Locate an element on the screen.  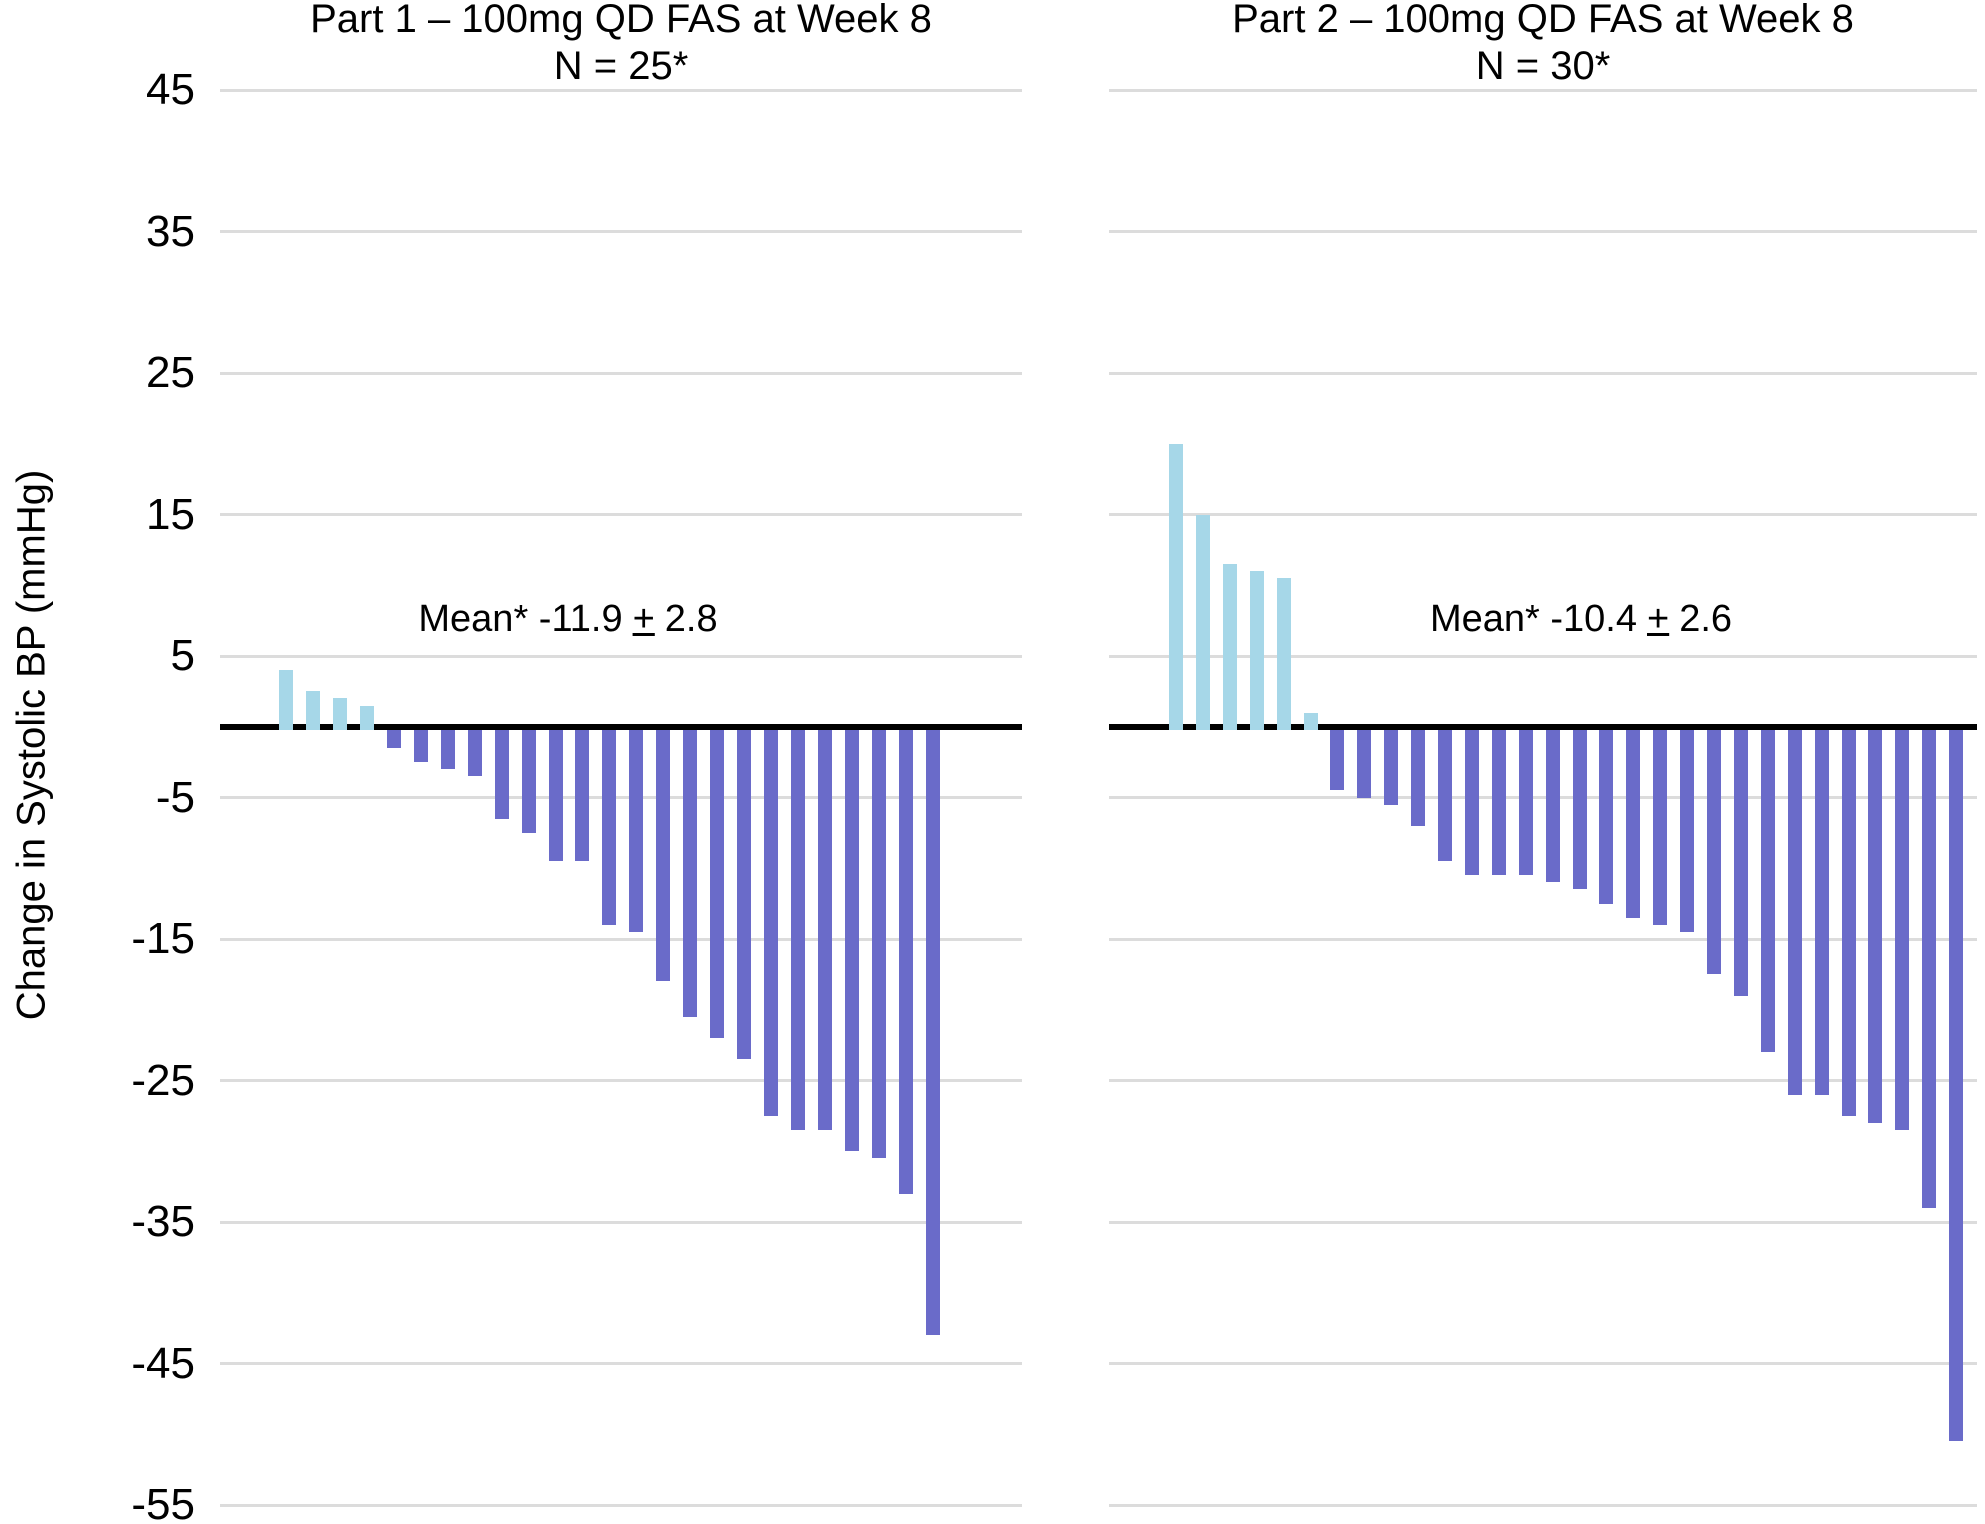
y-tick-label: -15 is located at coordinates (163, 938).